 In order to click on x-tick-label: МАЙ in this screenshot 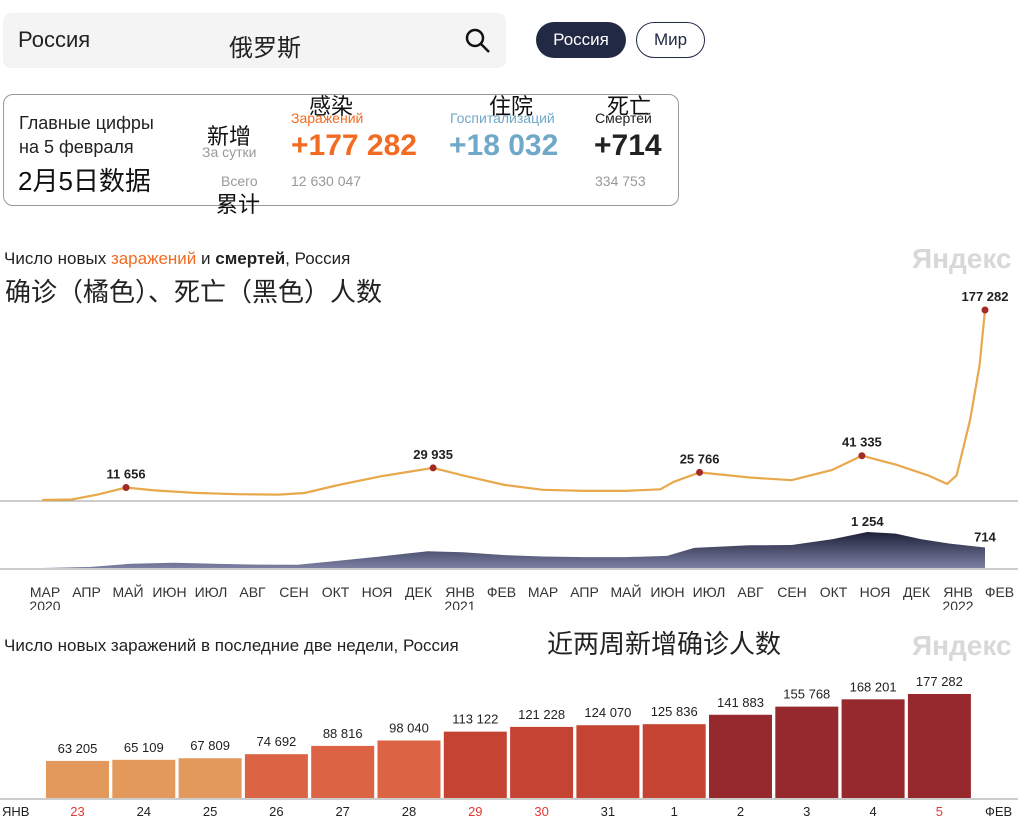, I will do `click(625, 591)`.